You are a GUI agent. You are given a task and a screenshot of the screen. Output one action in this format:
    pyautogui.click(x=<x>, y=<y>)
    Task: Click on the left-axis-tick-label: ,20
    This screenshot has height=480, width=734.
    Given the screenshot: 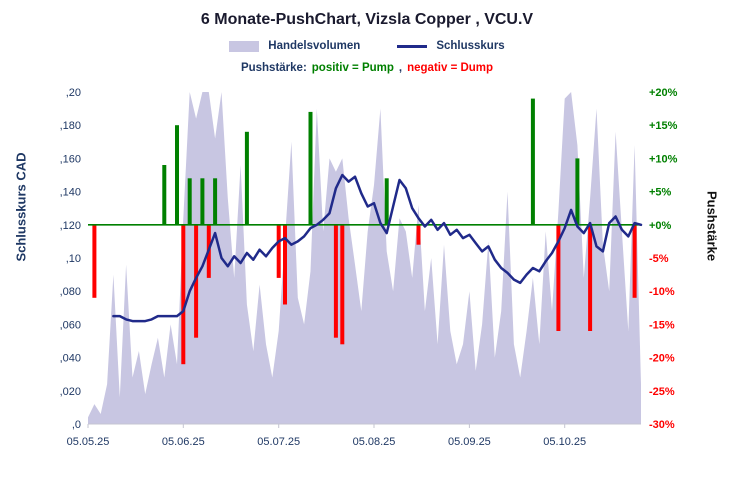 What is the action you would take?
    pyautogui.click(x=73, y=93)
    